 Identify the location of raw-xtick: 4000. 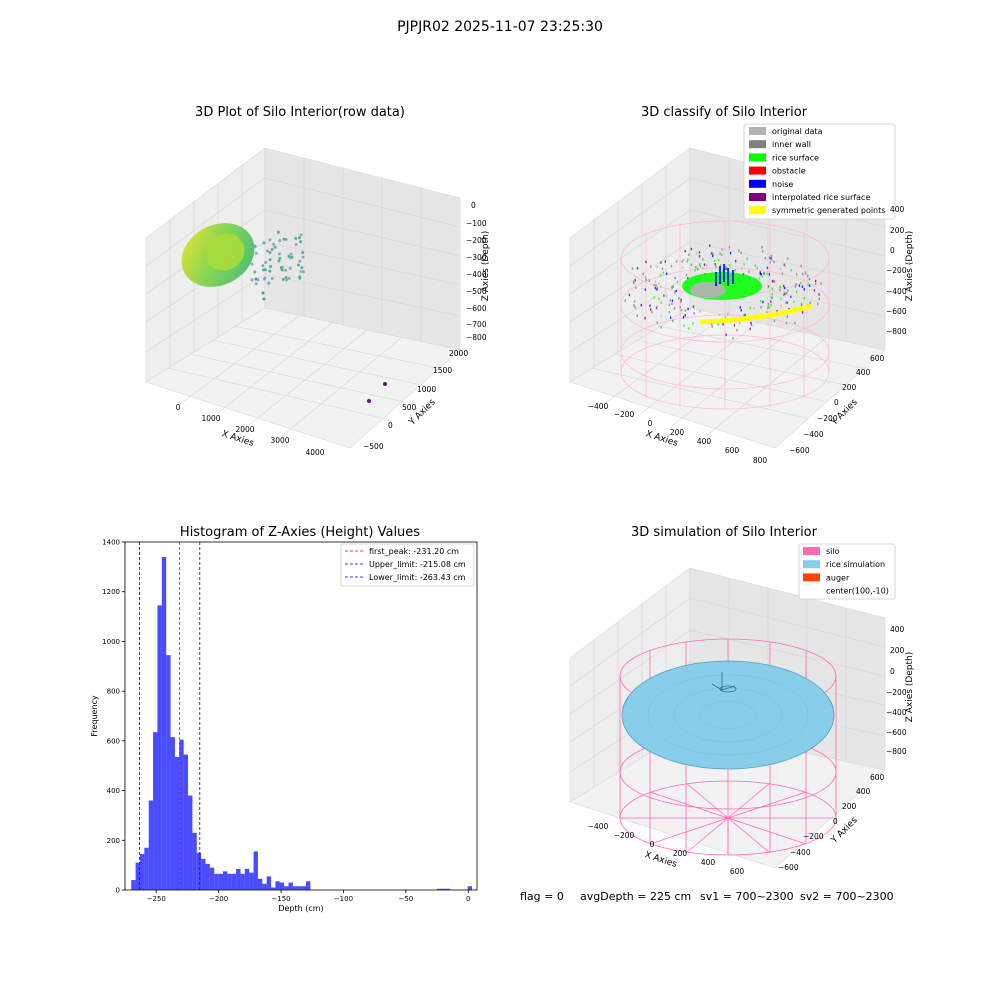
(314, 452).